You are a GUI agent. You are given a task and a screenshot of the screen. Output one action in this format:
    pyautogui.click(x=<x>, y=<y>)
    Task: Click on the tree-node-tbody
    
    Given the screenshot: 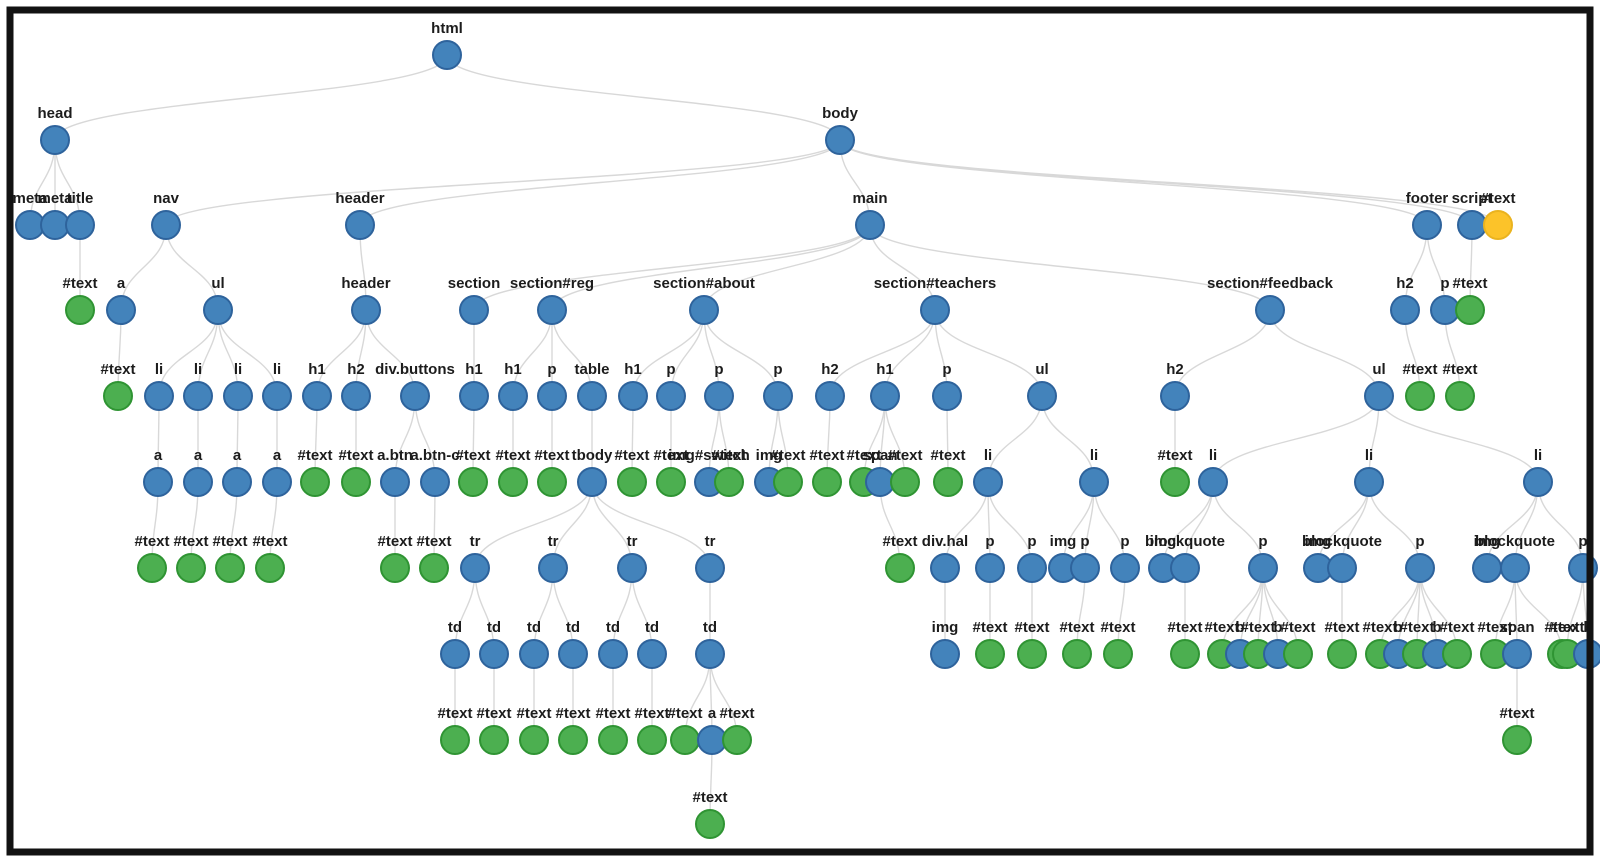 What is the action you would take?
    pyautogui.click(x=592, y=482)
    